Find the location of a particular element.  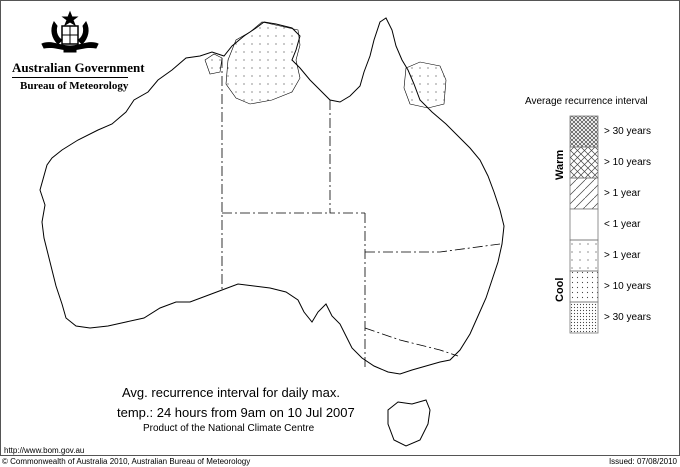

border-nsw-vic is located at coordinates (411, 342).